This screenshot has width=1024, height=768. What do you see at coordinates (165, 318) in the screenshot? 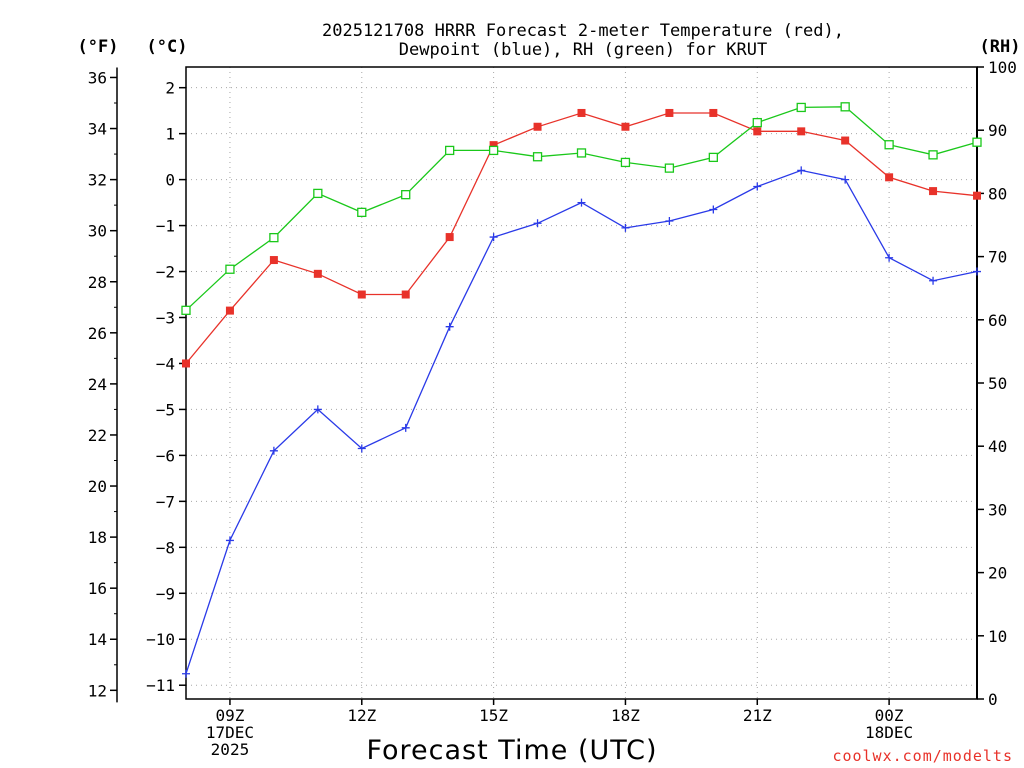
I see `celsius-tick-label--3: −3` at bounding box center [165, 318].